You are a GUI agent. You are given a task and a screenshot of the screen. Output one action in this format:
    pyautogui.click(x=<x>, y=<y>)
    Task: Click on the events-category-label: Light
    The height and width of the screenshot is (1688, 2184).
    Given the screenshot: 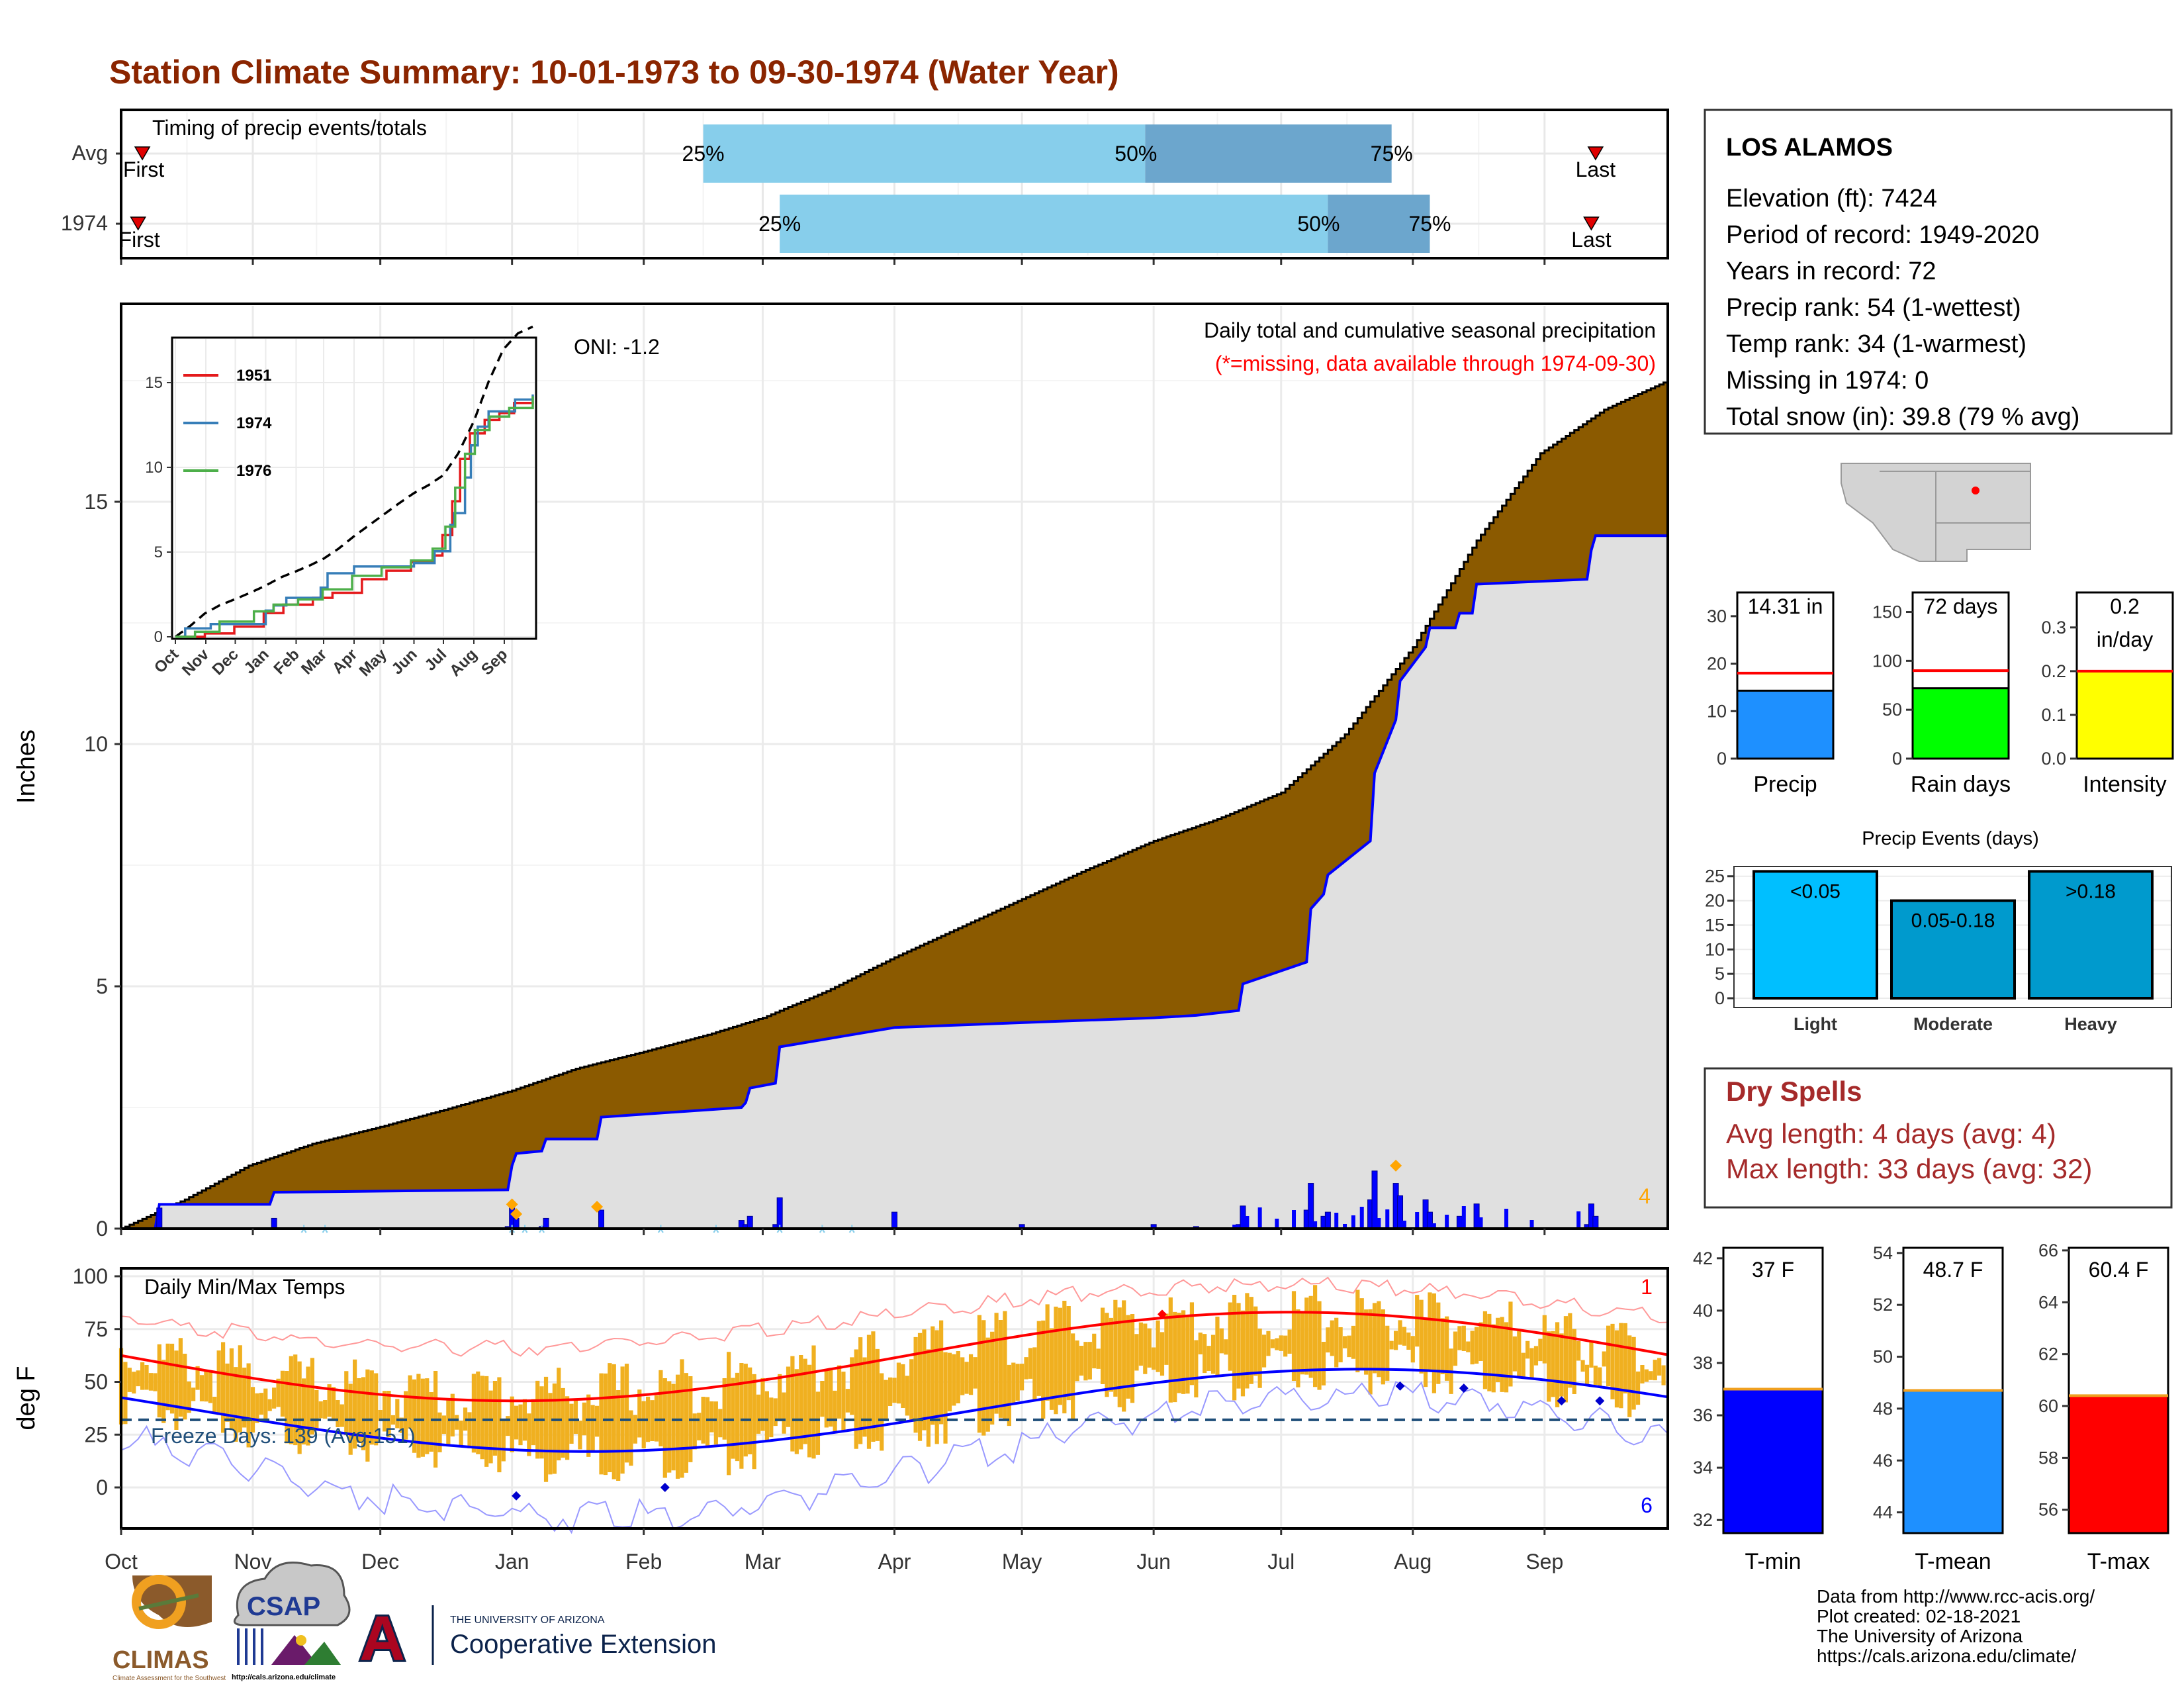 What is the action you would take?
    pyautogui.click(x=1815, y=1024)
    